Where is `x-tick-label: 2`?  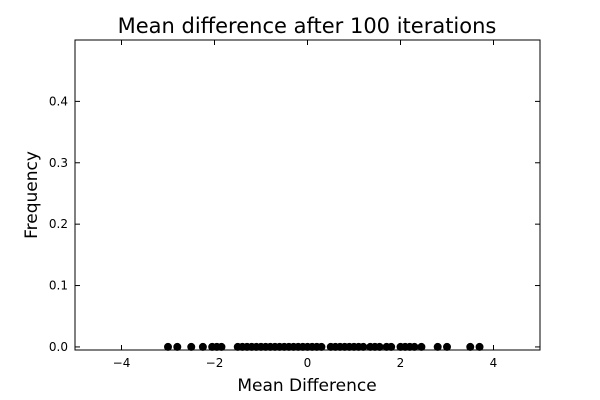
x-tick-label: 2 is located at coordinates (401, 363).